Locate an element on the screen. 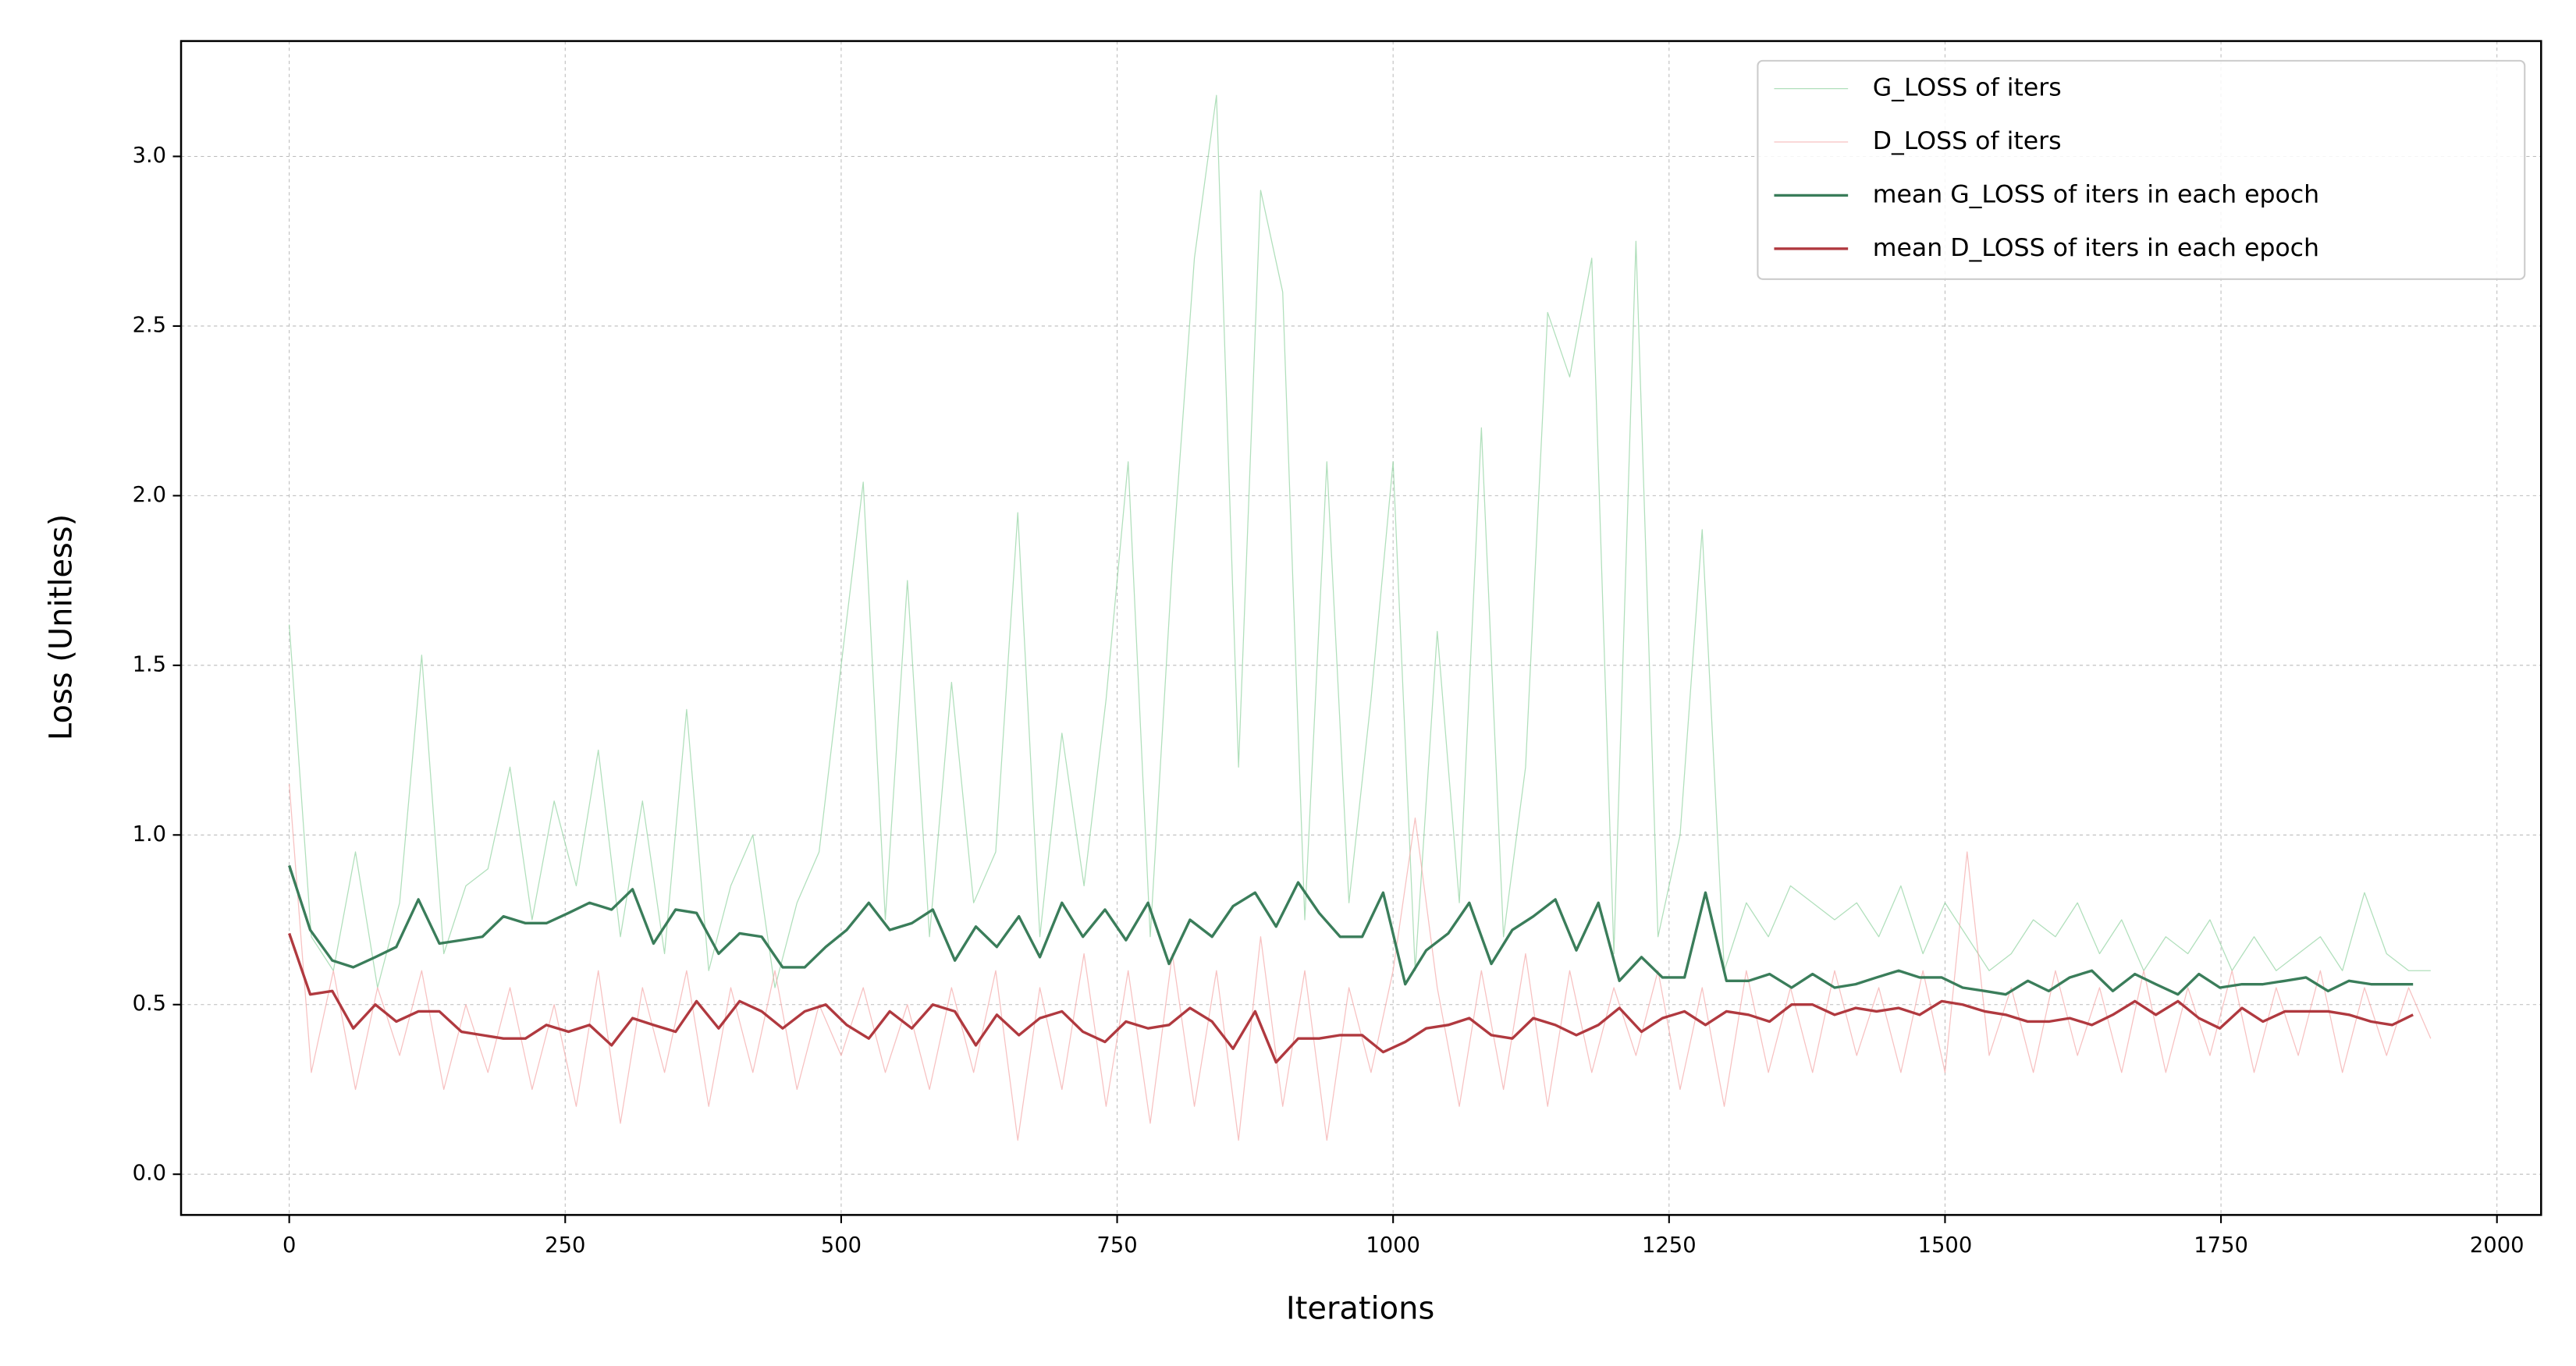 The image size is (2576, 1366). x-tick-label: 2000 is located at coordinates (2497, 1245).